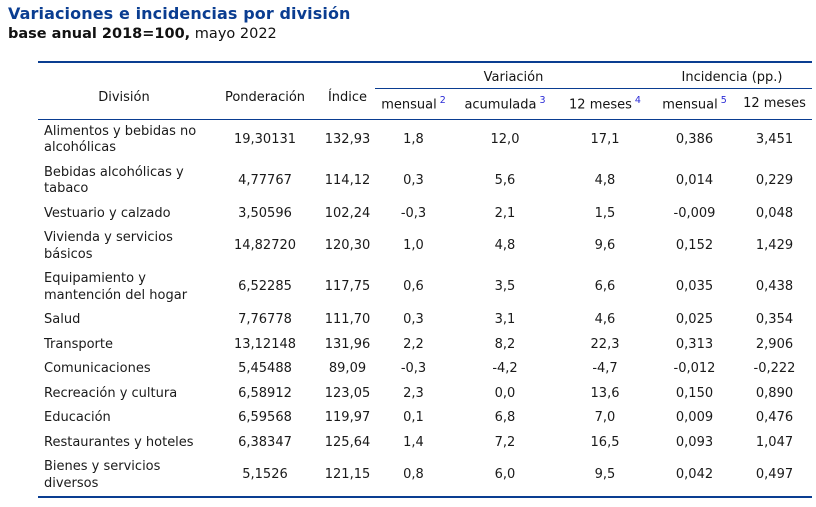  I want to click on cell-inc-mensual: 0,035, so click(694, 287).